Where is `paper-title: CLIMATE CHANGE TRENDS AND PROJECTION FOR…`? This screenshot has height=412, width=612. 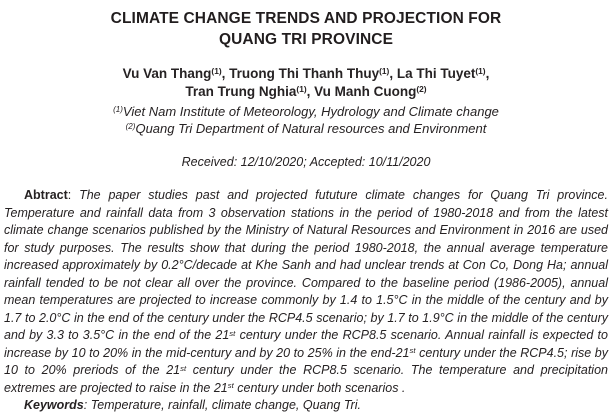
paper-title: CLIMATE CHANGE TRENDS AND PROJECTION FOR… is located at coordinates (306, 29).